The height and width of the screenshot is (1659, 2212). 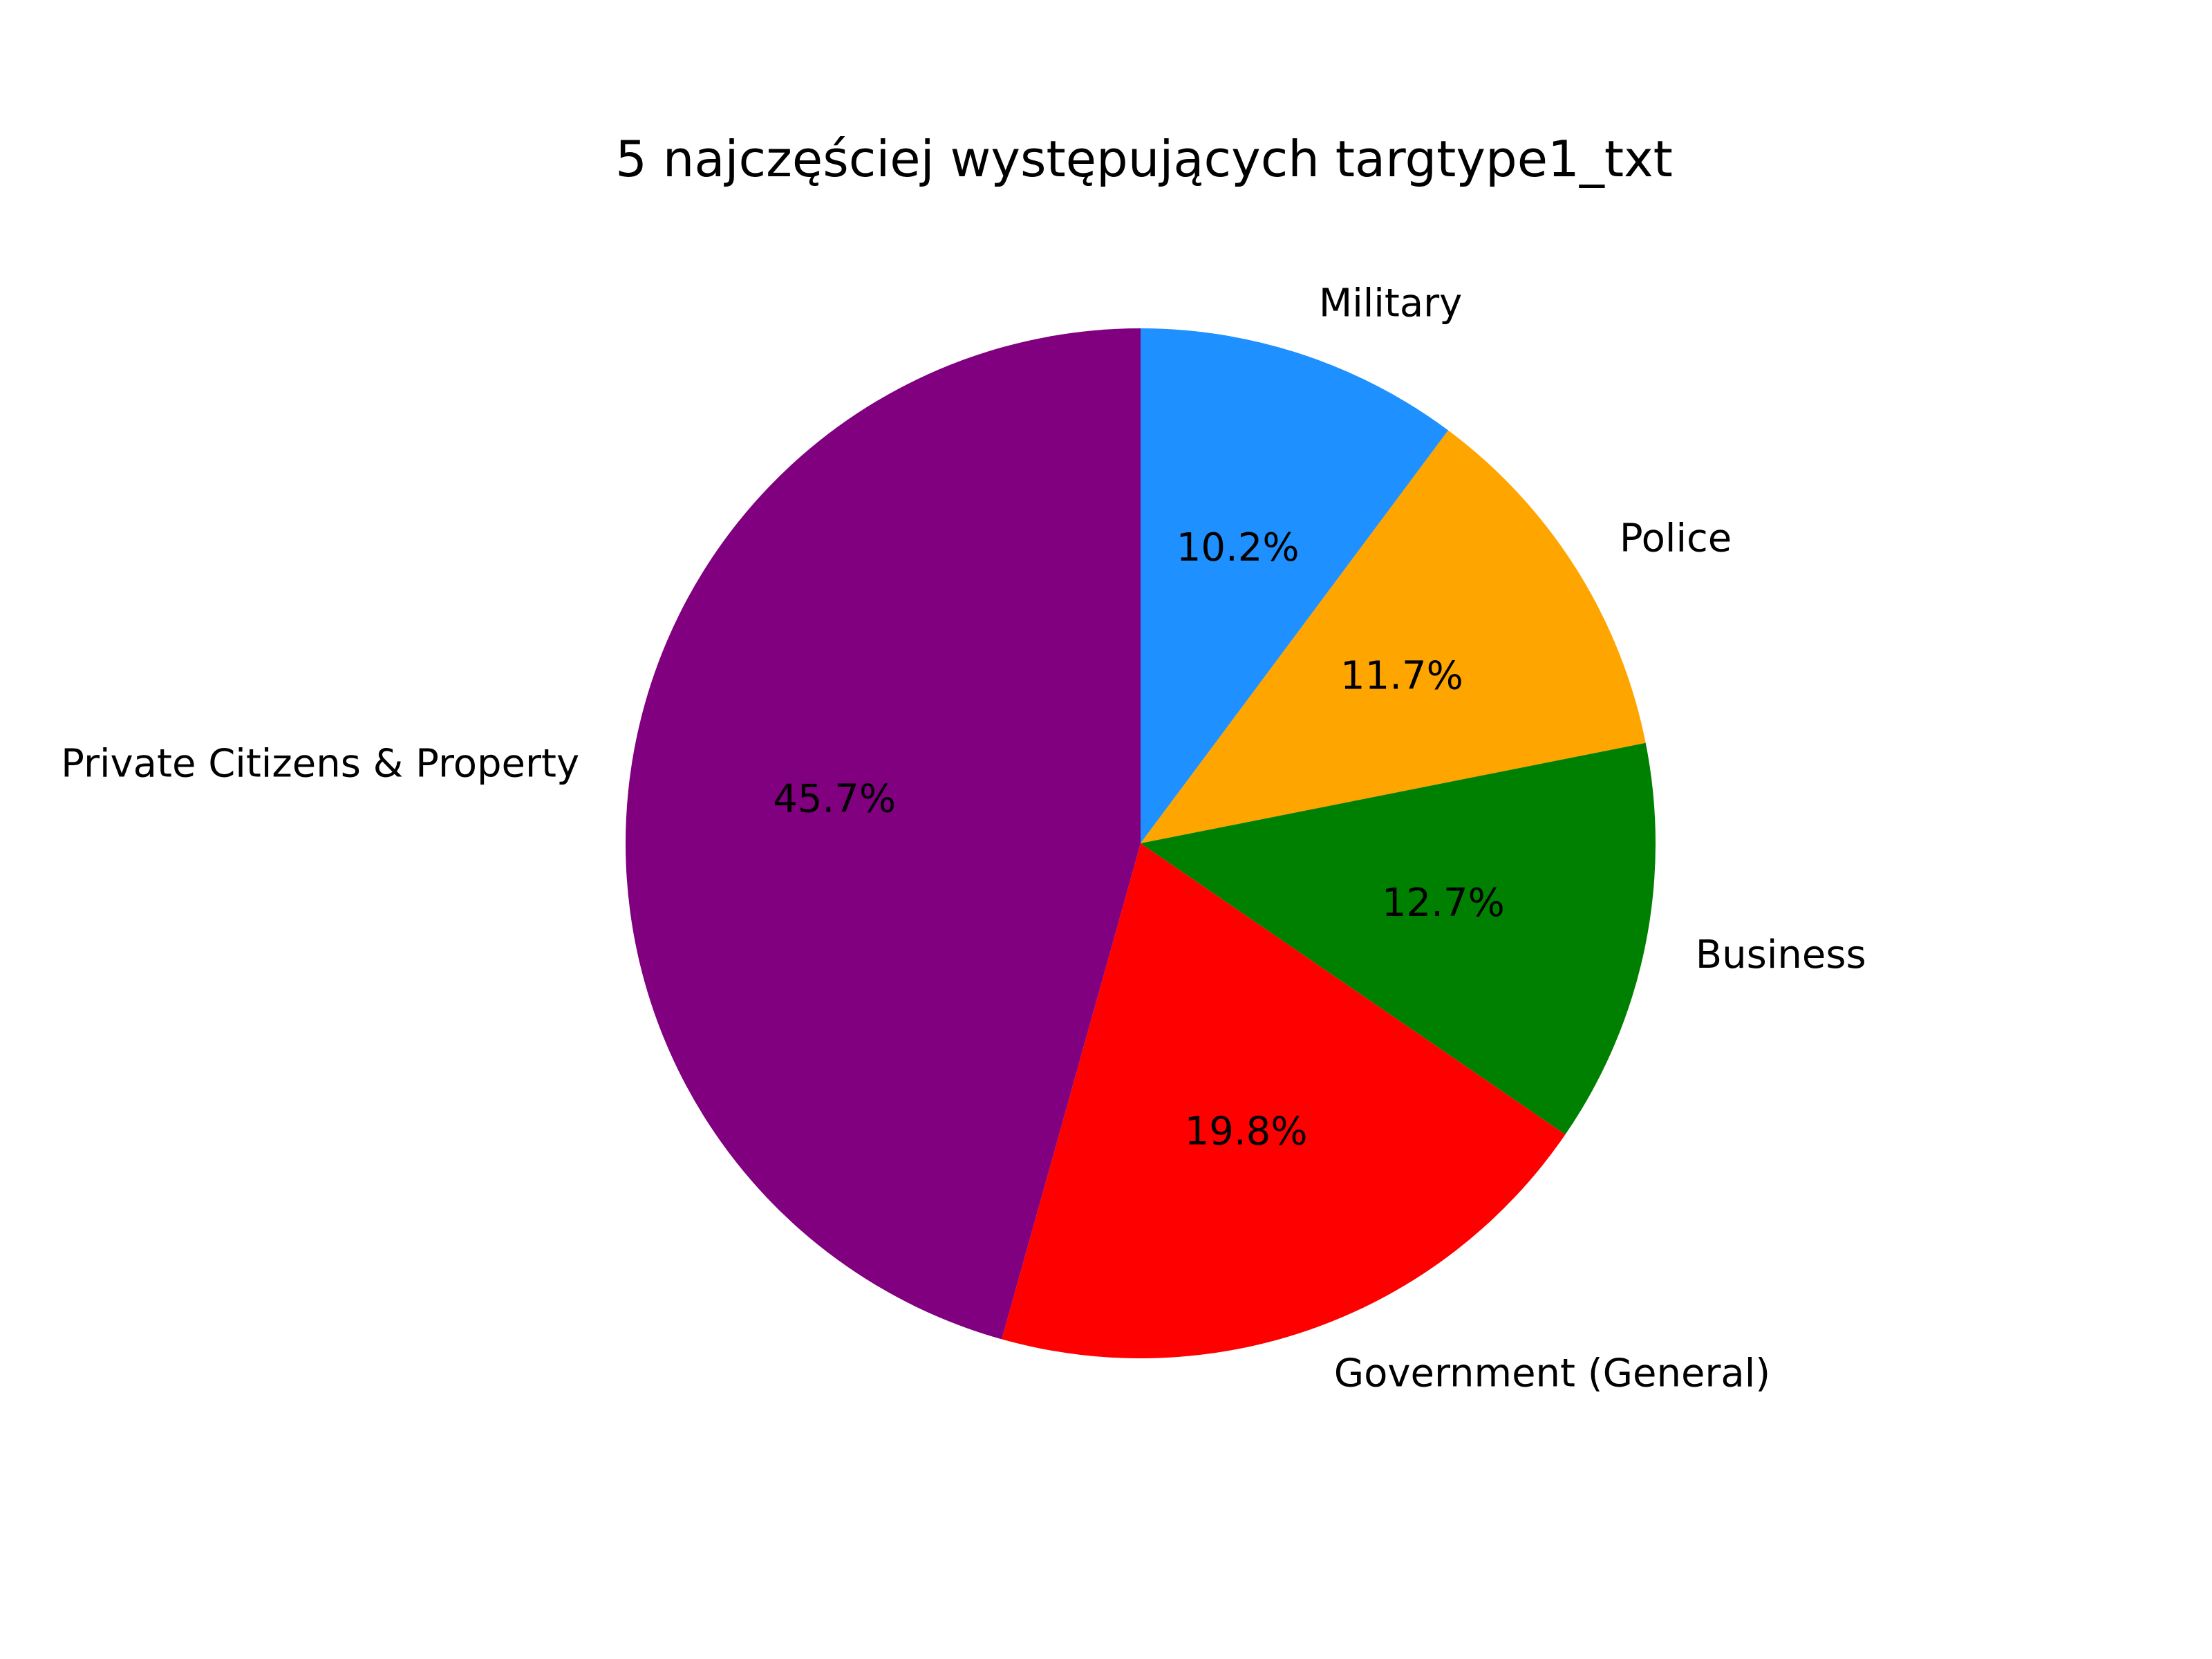 I want to click on pie-slice-private-citizens-and-property, so click(x=883, y=834).